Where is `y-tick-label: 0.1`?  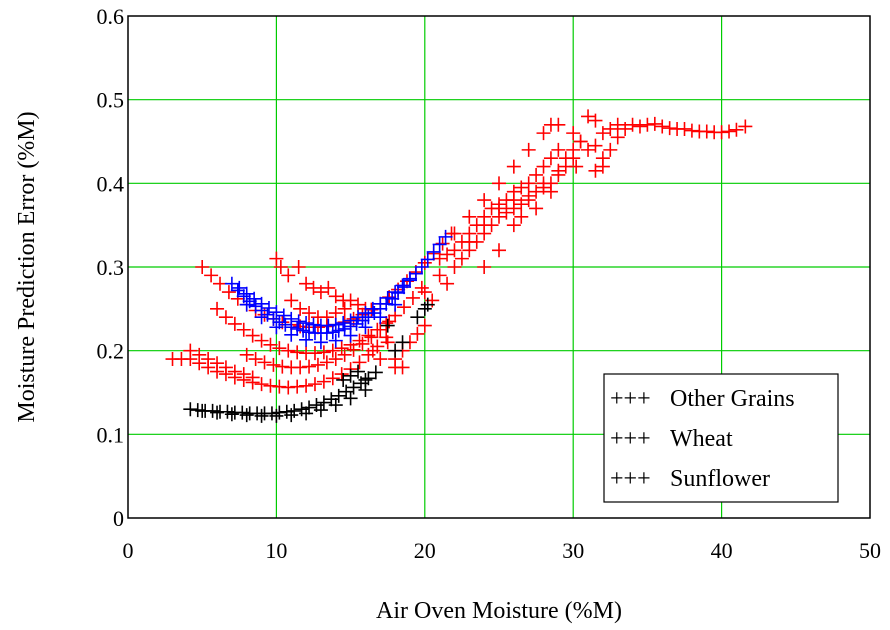
y-tick-label: 0.1 is located at coordinates (111, 434).